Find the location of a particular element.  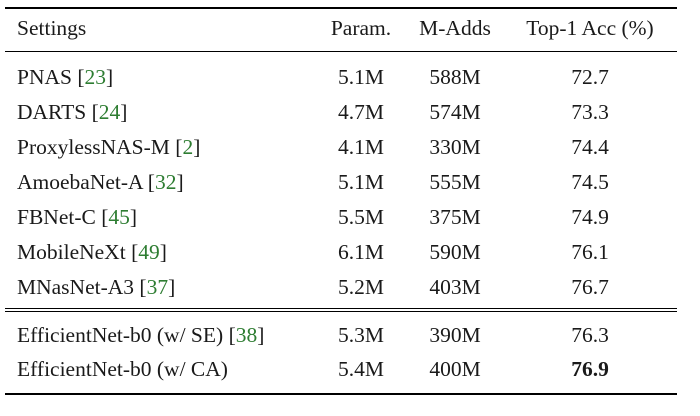

row-madds: 403M is located at coordinates (455, 287).